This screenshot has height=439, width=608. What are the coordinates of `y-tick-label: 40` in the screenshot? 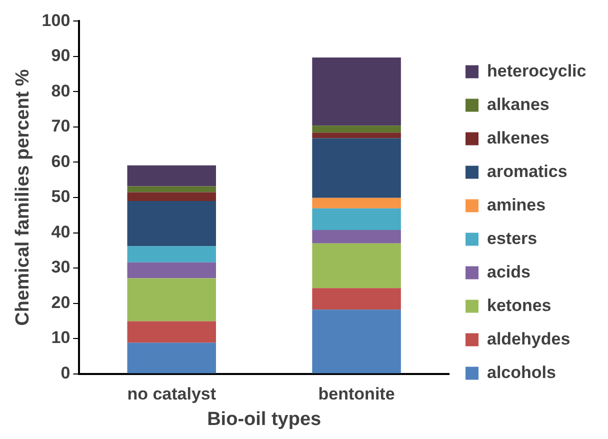 It's located at (60, 232).